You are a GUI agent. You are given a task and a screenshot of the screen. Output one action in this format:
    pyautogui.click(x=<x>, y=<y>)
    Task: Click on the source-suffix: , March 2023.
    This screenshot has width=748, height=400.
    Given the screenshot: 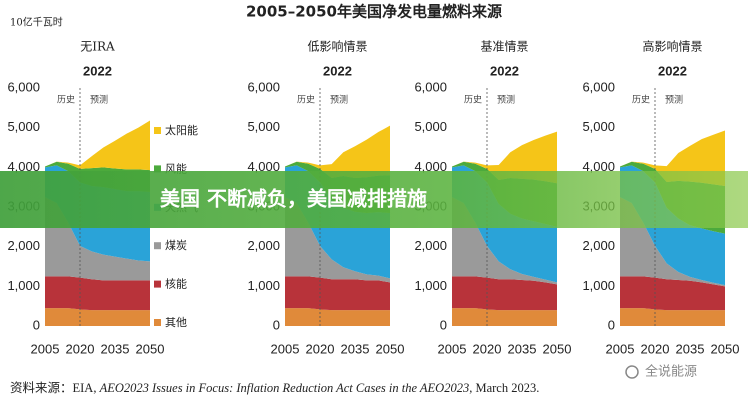 What is the action you would take?
    pyautogui.click(x=504, y=388)
    